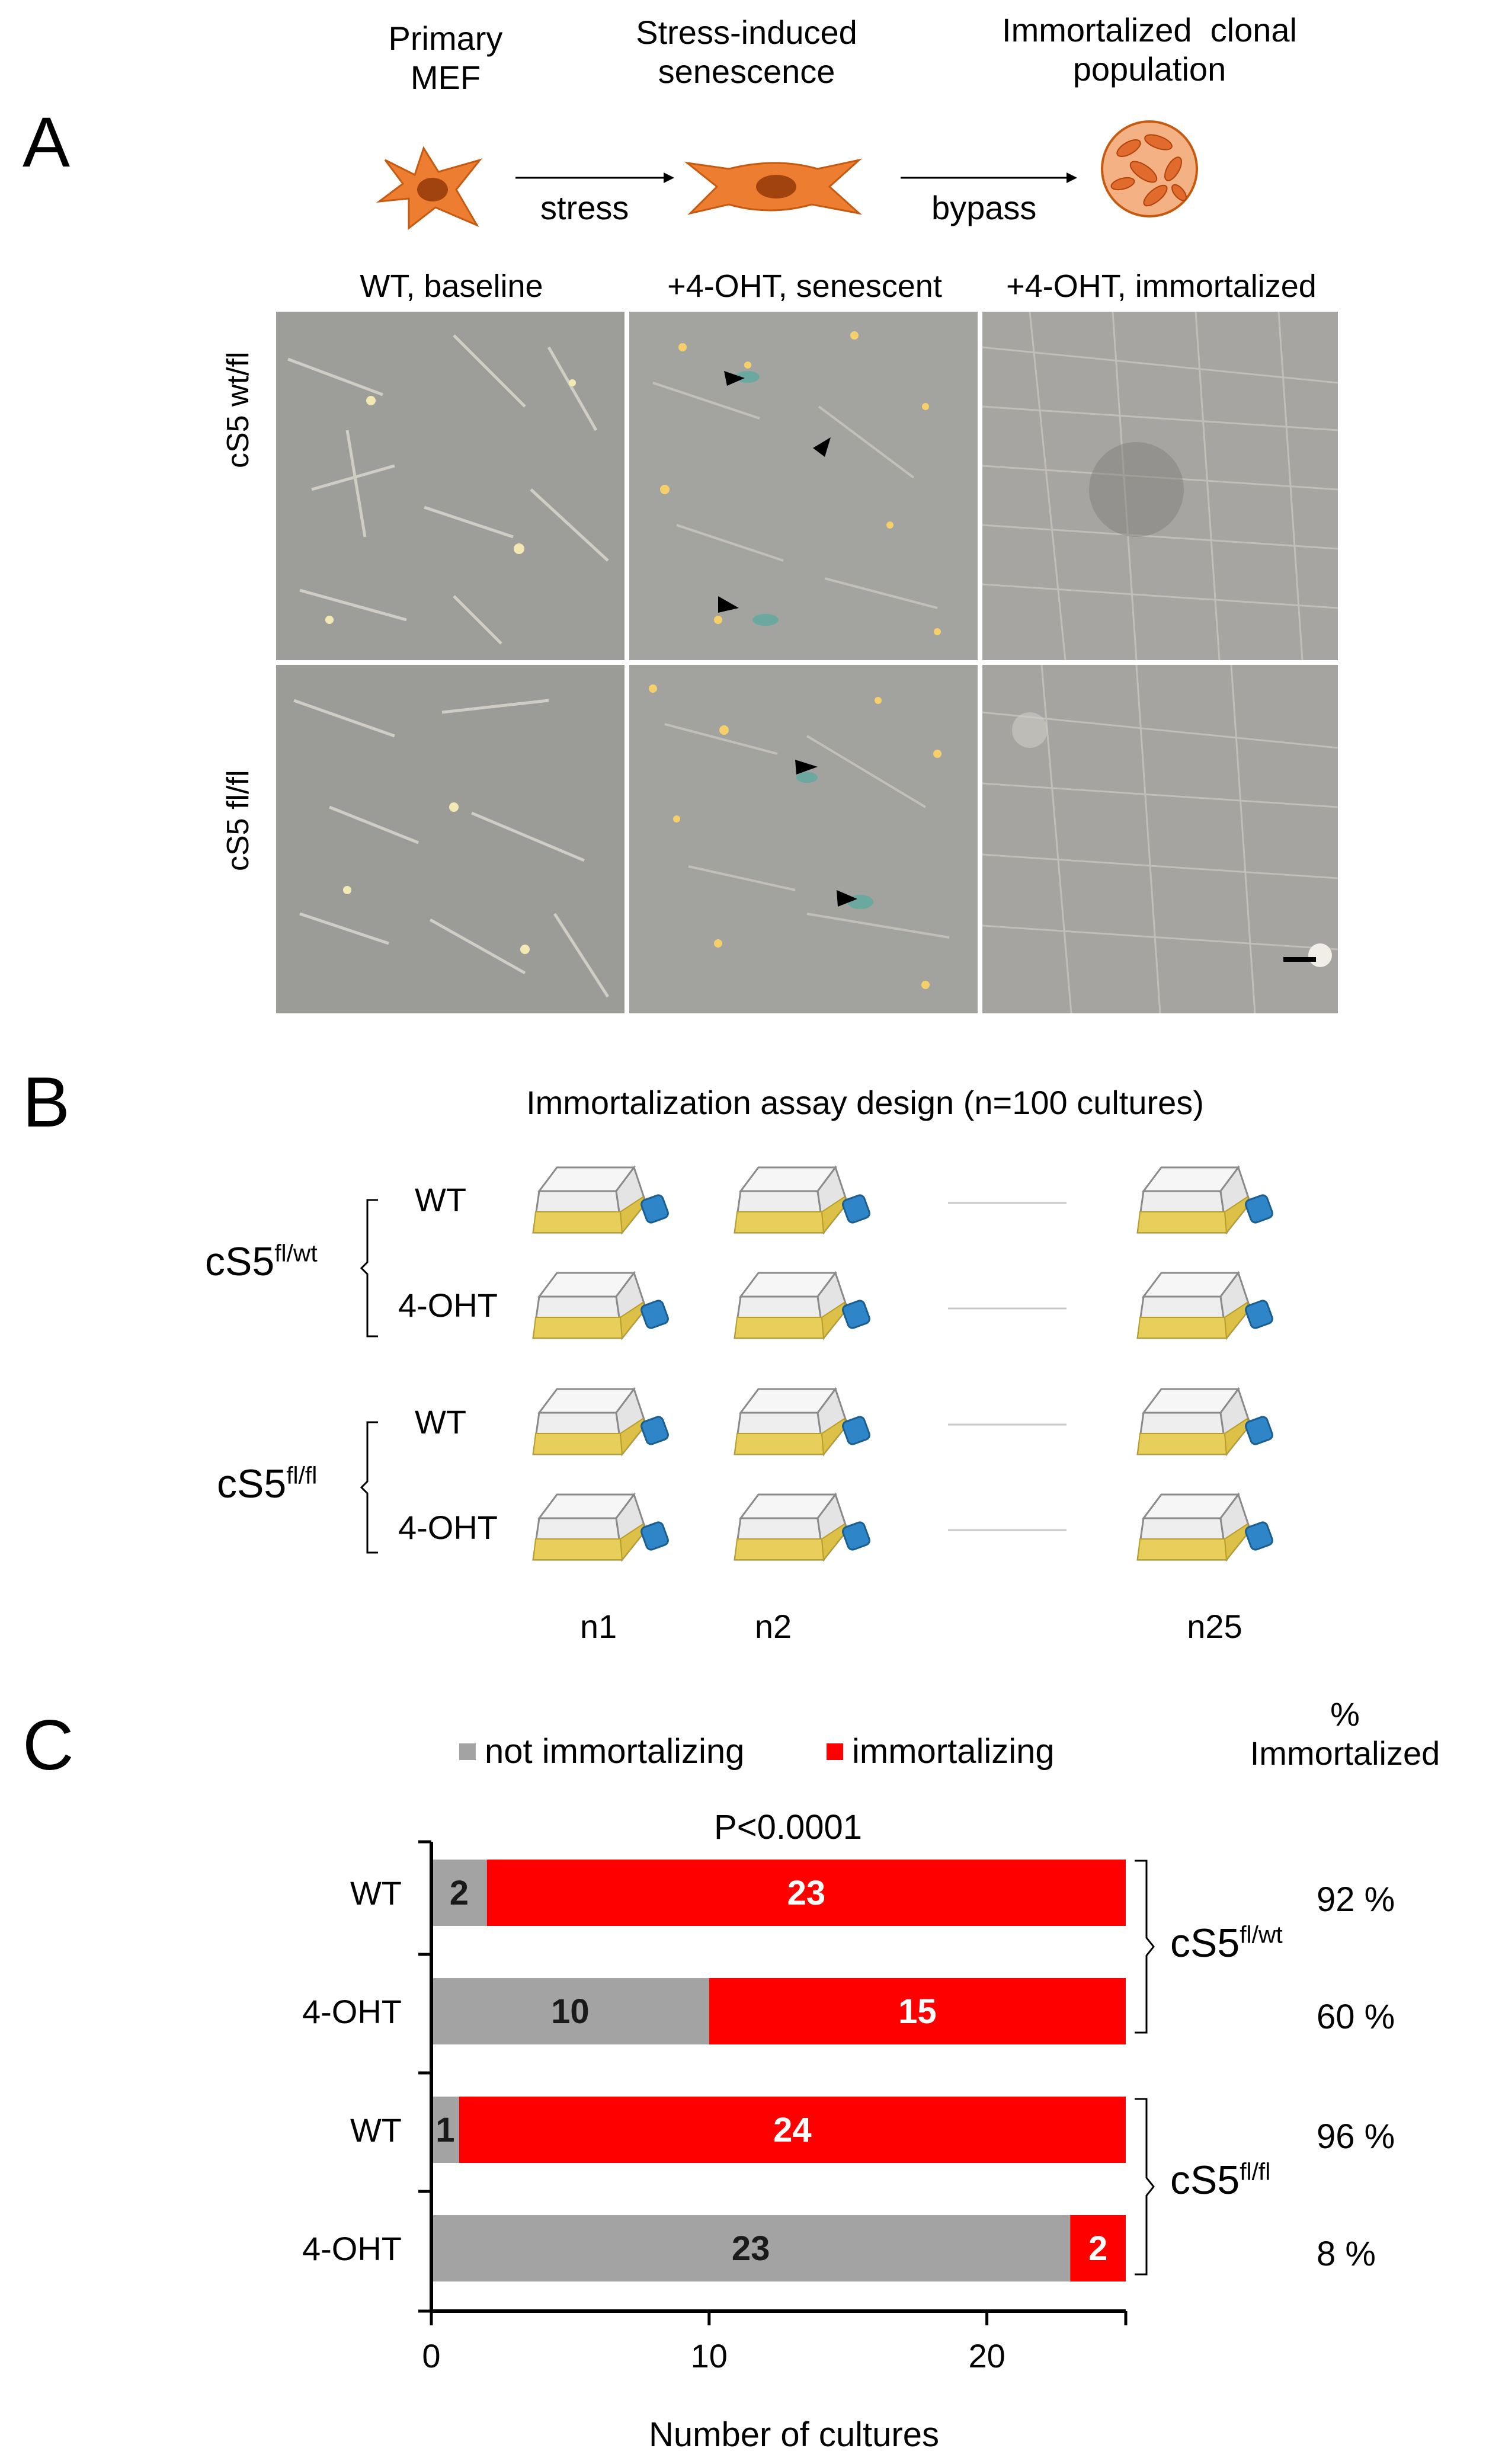  What do you see at coordinates (441, 1422) in the screenshot?
I see `row-label-flfl-wt: WT` at bounding box center [441, 1422].